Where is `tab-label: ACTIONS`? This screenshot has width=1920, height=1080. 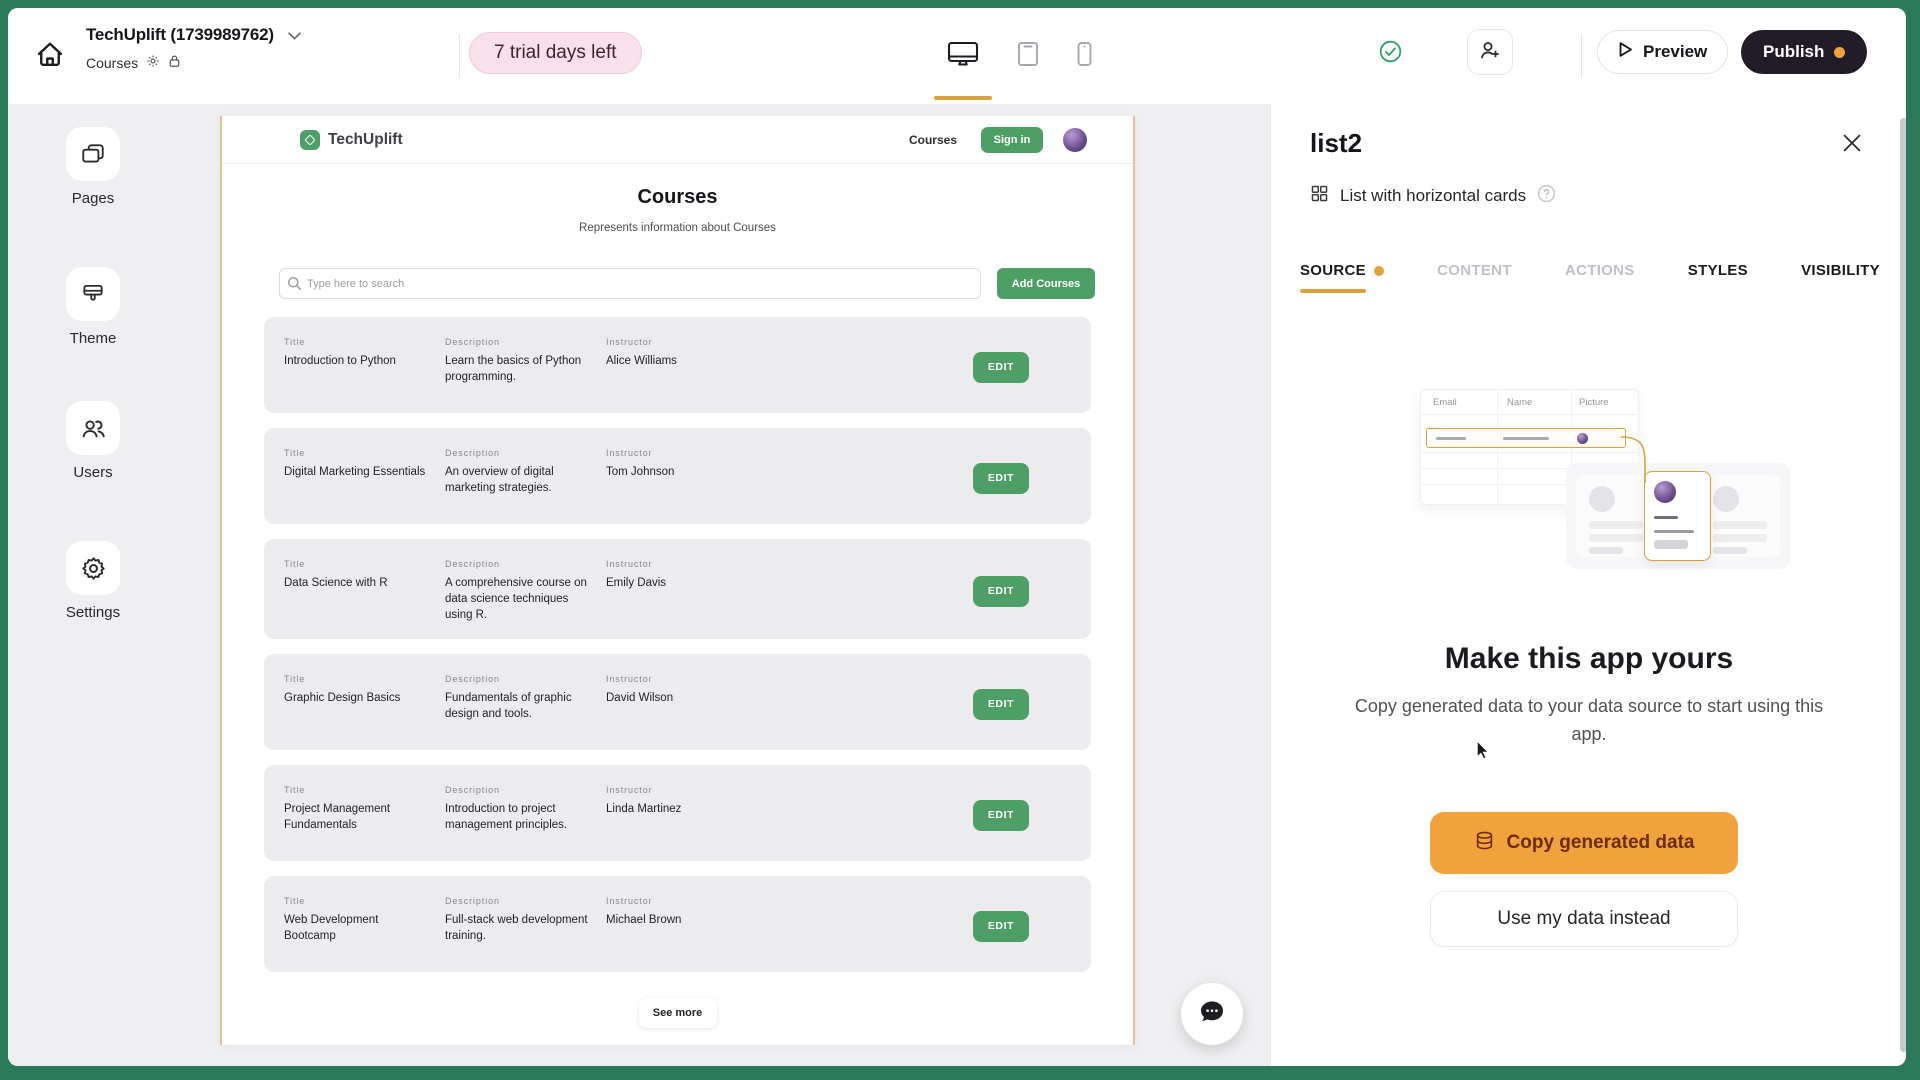
tab-label: ACTIONS is located at coordinates (1599, 270).